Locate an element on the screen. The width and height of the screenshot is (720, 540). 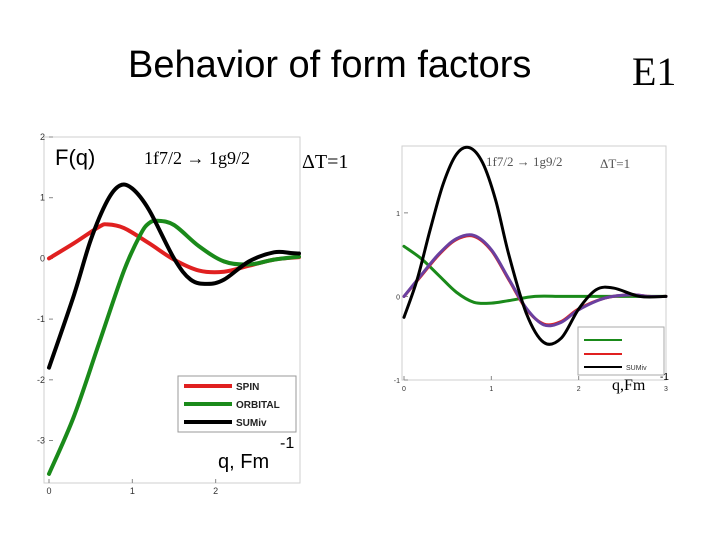
left-dt-label: ΔT=1 is located at coordinates (325, 162).